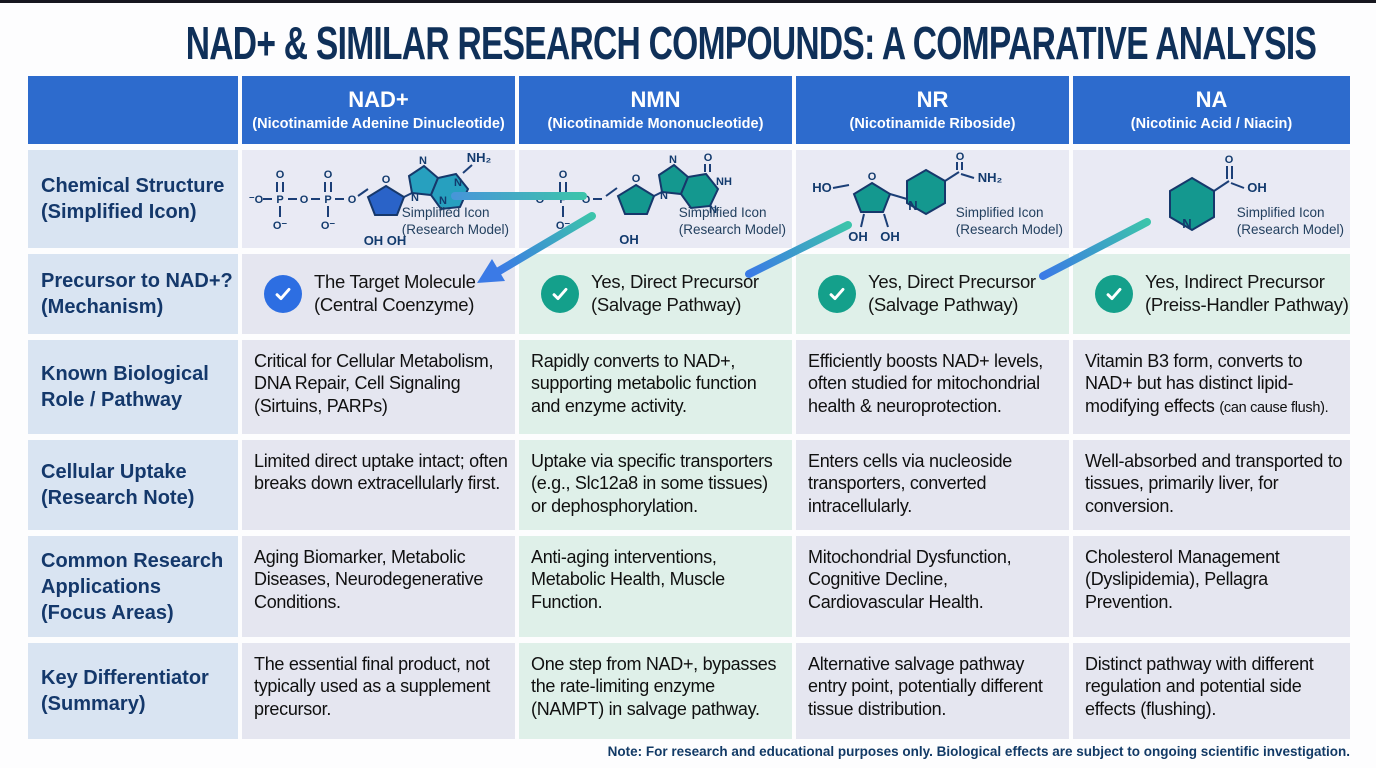  I want to click on atom-label: OH OH, so click(385, 240).